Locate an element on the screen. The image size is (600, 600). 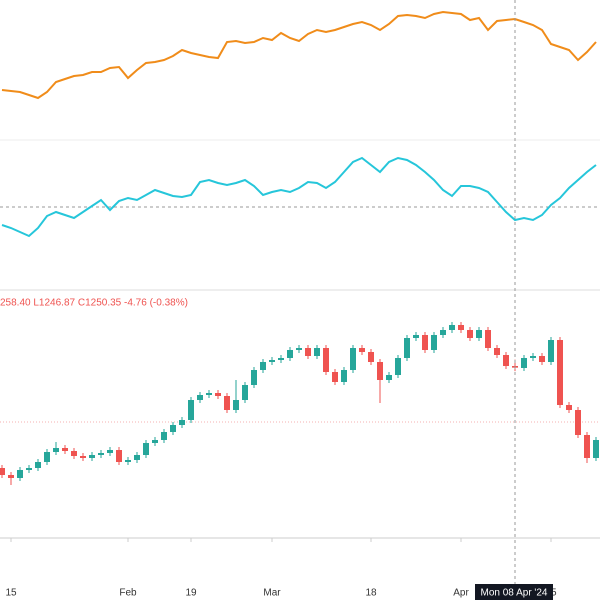
x-tick-label: 19 is located at coordinates (191, 593).